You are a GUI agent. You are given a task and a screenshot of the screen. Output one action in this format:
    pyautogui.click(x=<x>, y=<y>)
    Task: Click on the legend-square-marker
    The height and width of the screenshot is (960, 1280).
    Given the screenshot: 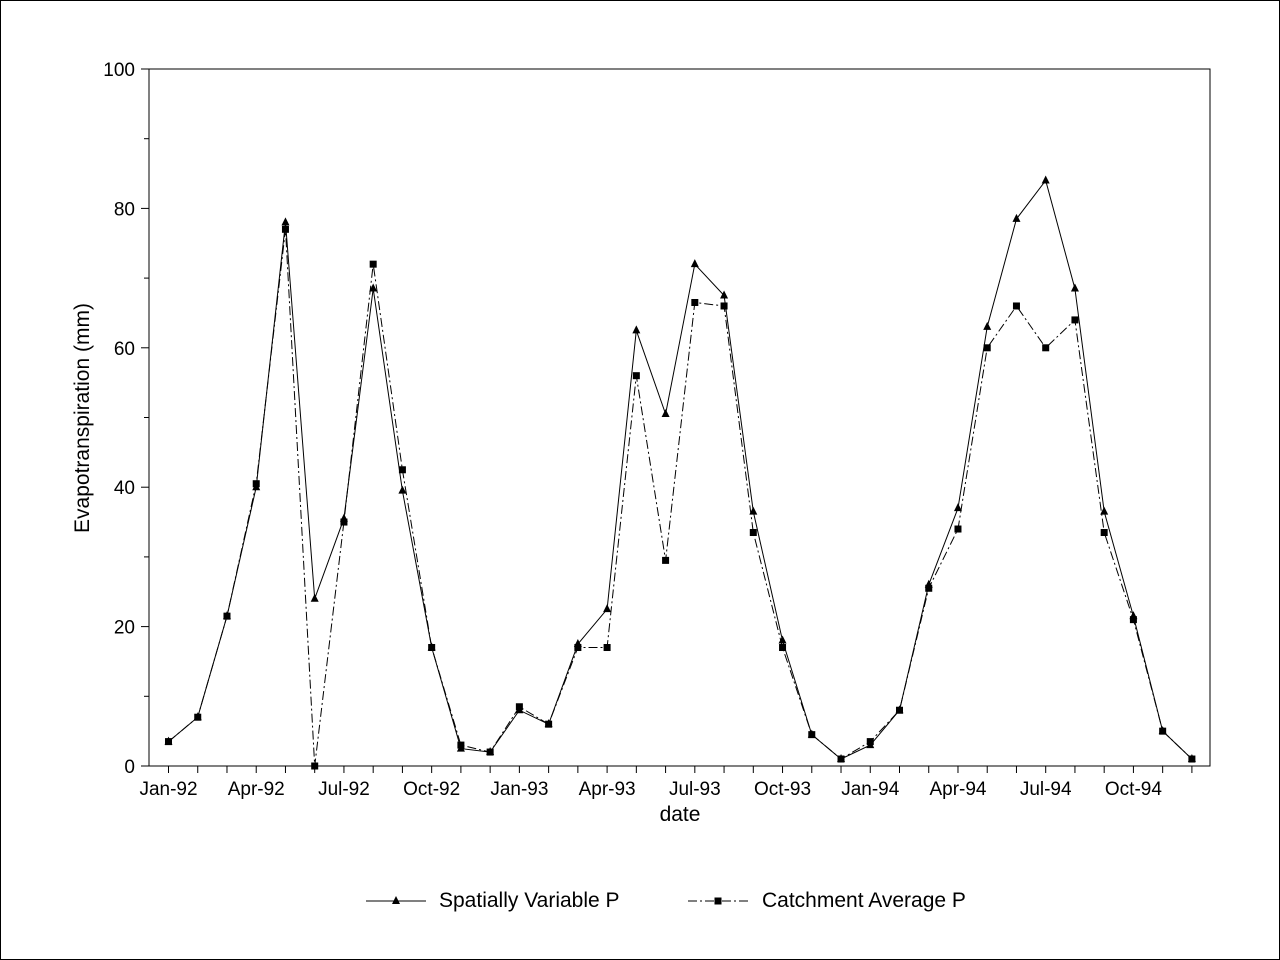 What is the action you would take?
    pyautogui.click(x=718, y=901)
    